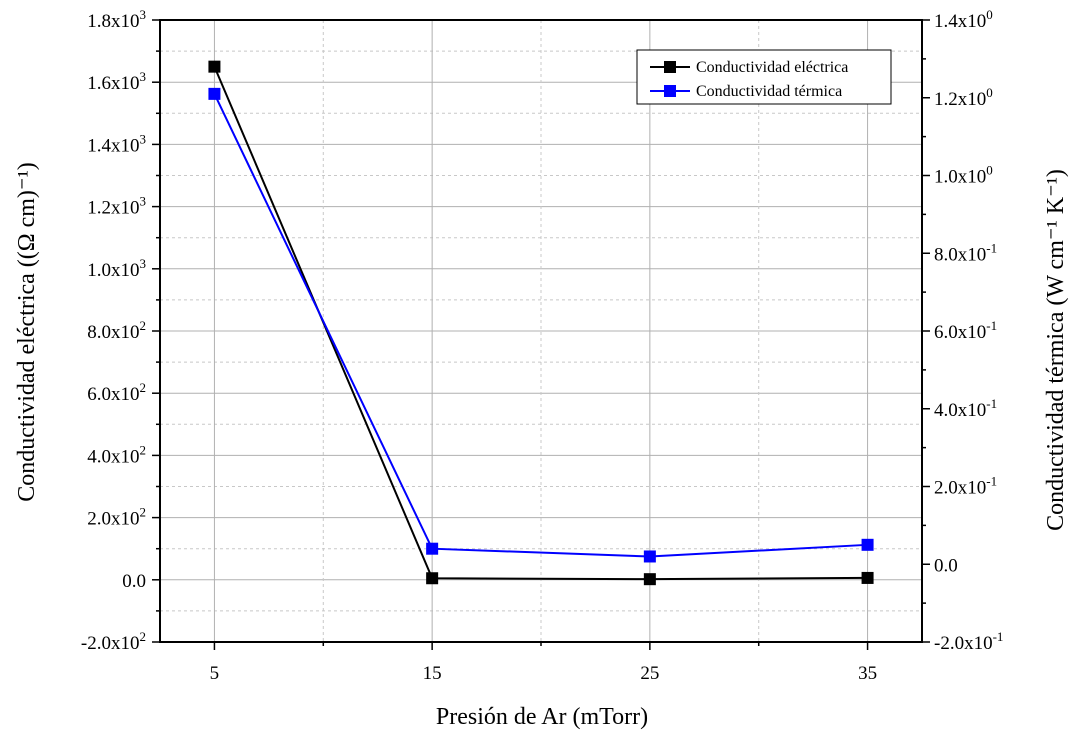  What do you see at coordinates (670, 67) in the screenshot?
I see `legend-marker-electrica` at bounding box center [670, 67].